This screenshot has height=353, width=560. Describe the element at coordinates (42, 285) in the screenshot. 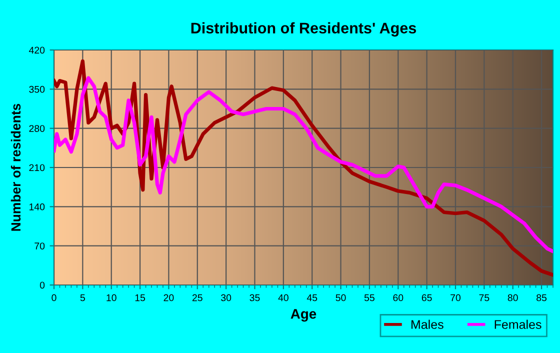

I see `y-tick-label: 0` at that location.